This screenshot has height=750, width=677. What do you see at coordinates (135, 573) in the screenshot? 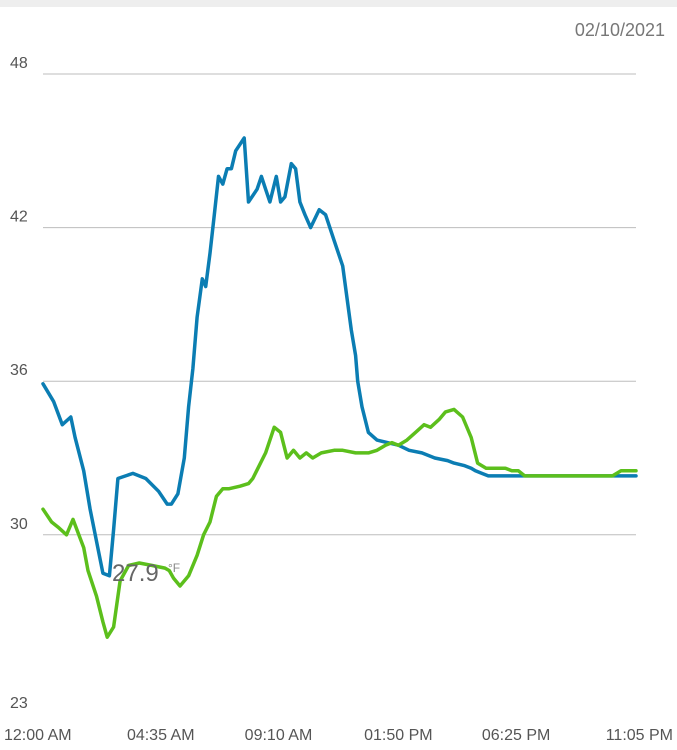
I see `readout-value: 27.9` at bounding box center [135, 573].